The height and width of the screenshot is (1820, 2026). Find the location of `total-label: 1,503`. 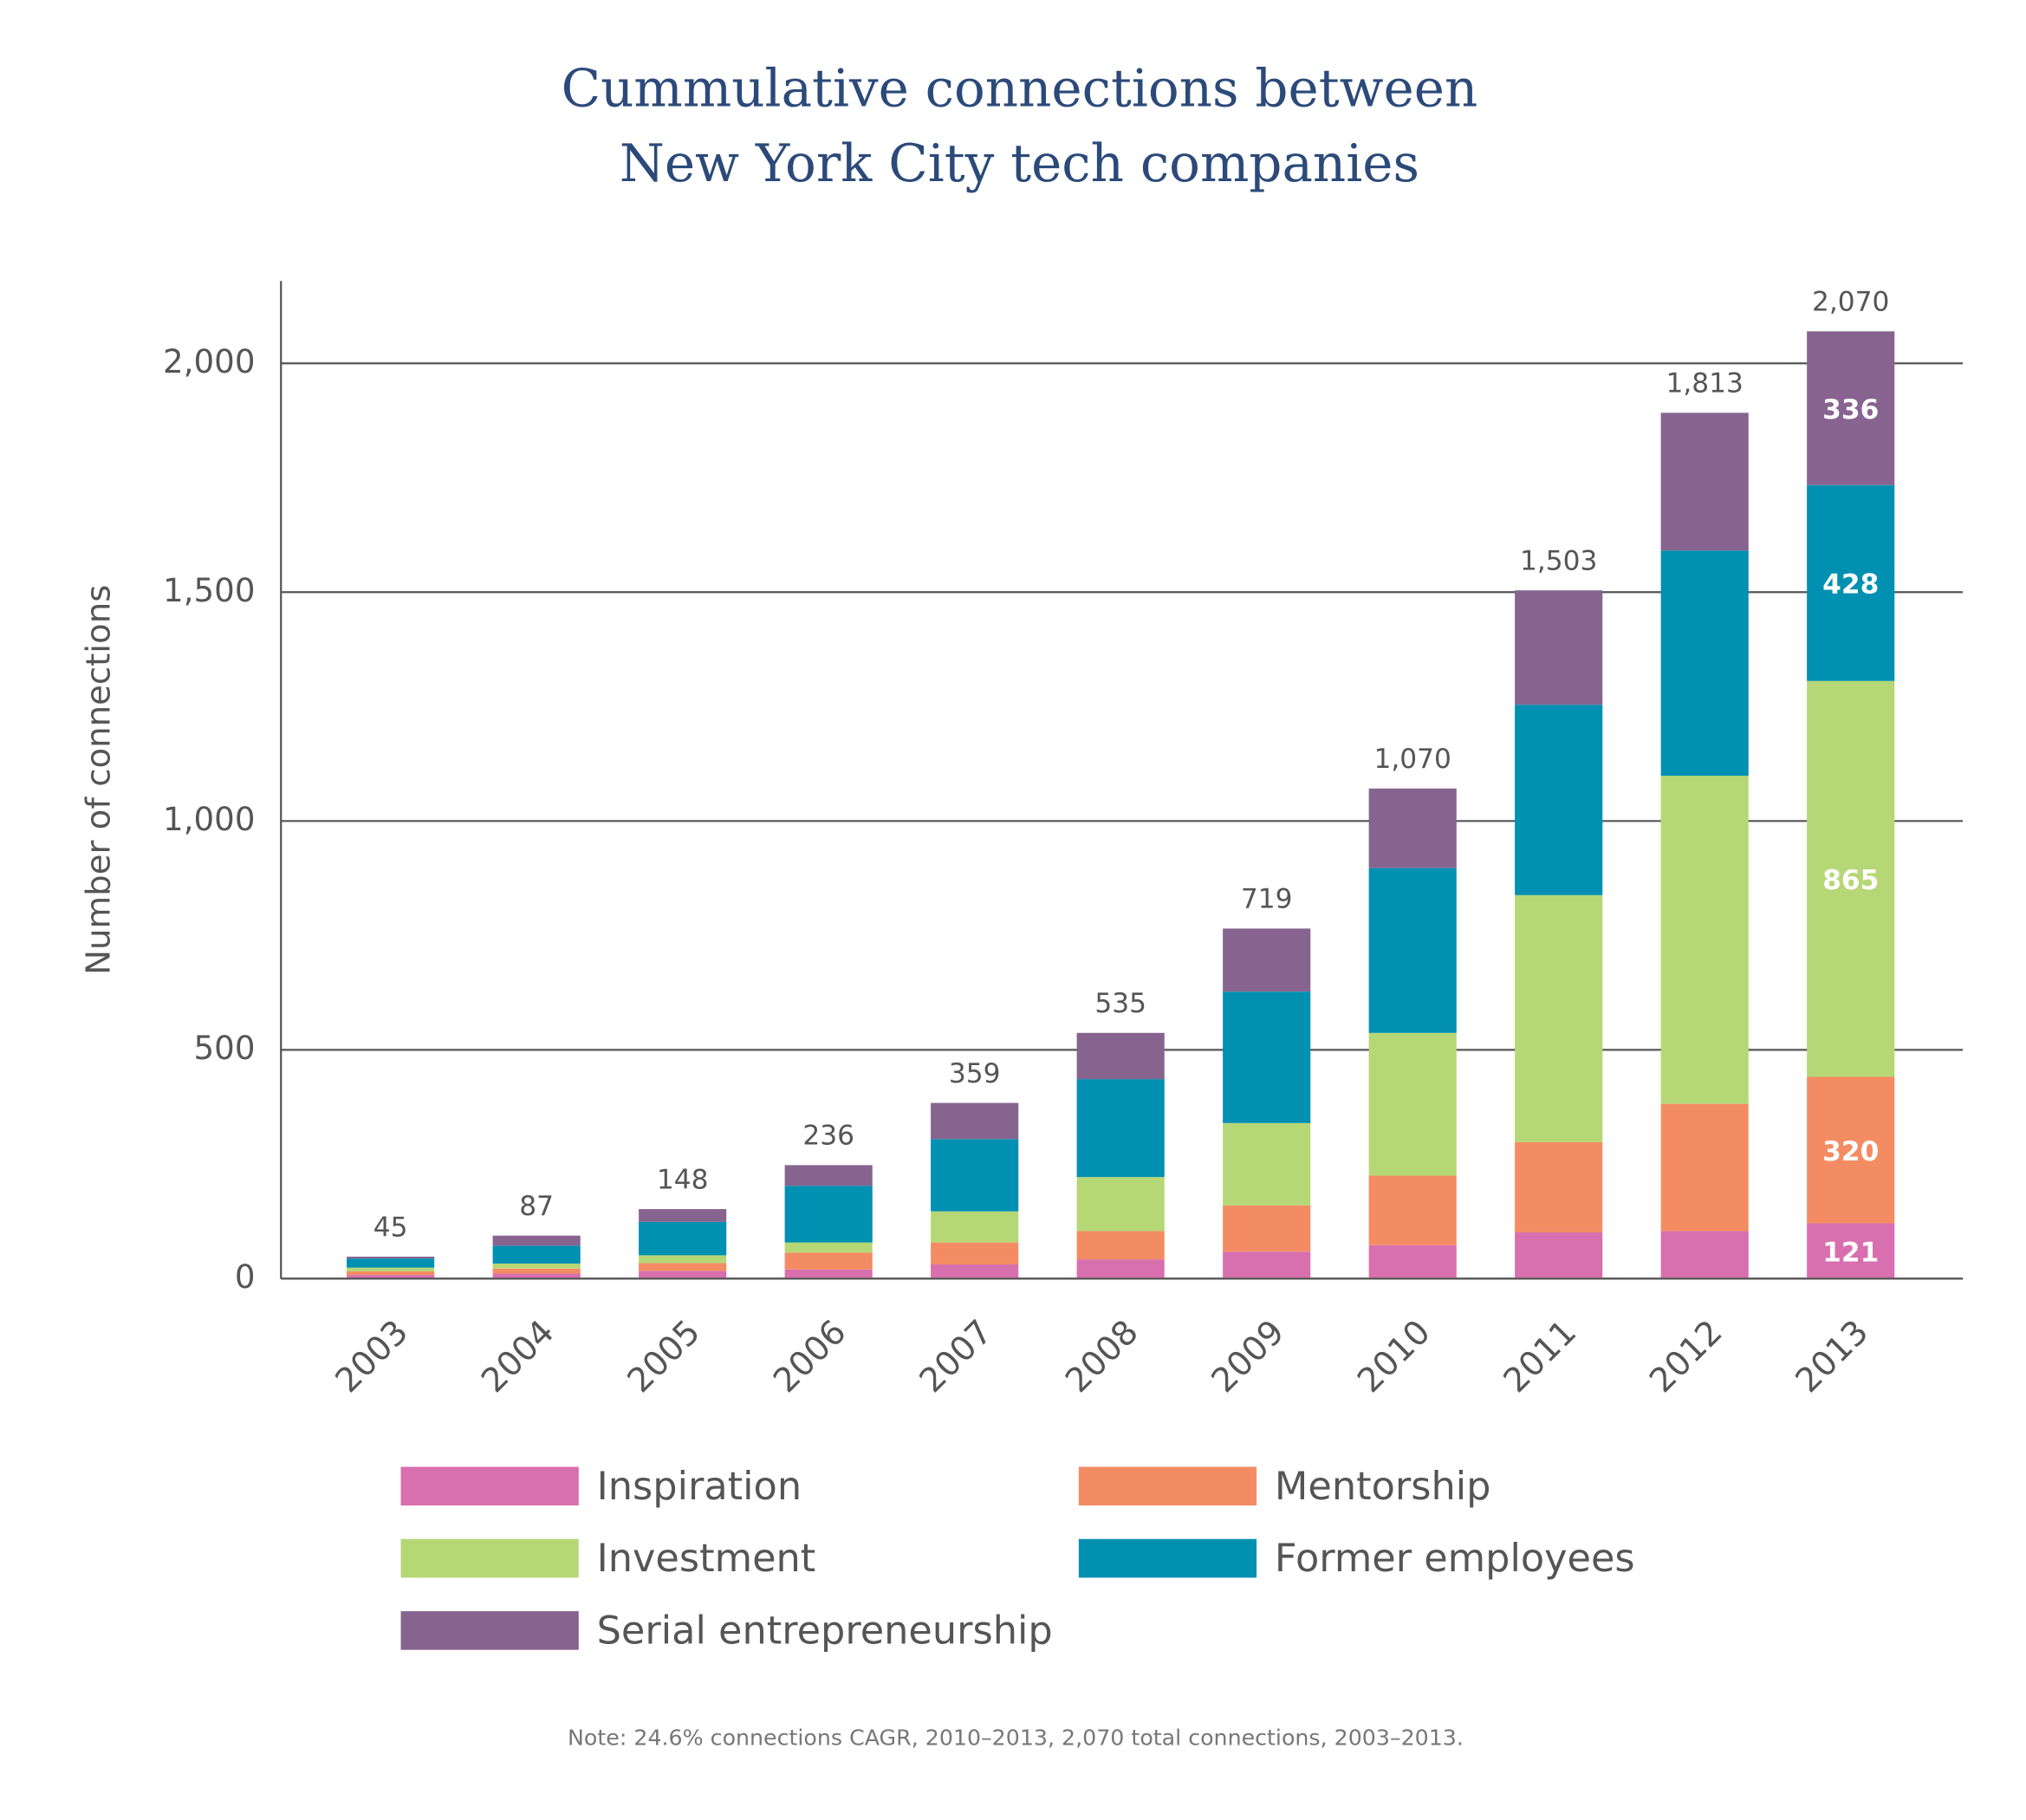

total-label: 1,503 is located at coordinates (1558, 560).